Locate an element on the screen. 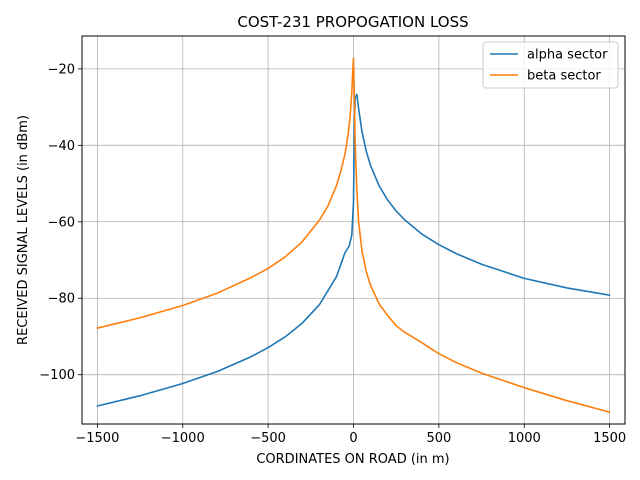 This screenshot has height=480, width=640. x-tick-label: 1000 is located at coordinates (524, 438).